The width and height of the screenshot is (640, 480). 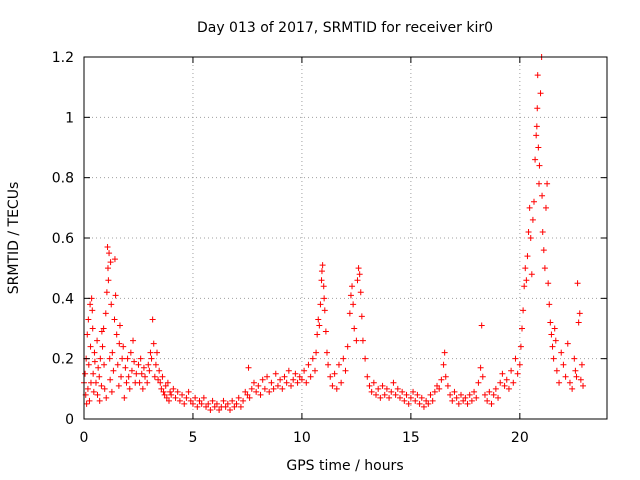 I want to click on x-axis-label: GPS time / hours, so click(x=344, y=466).